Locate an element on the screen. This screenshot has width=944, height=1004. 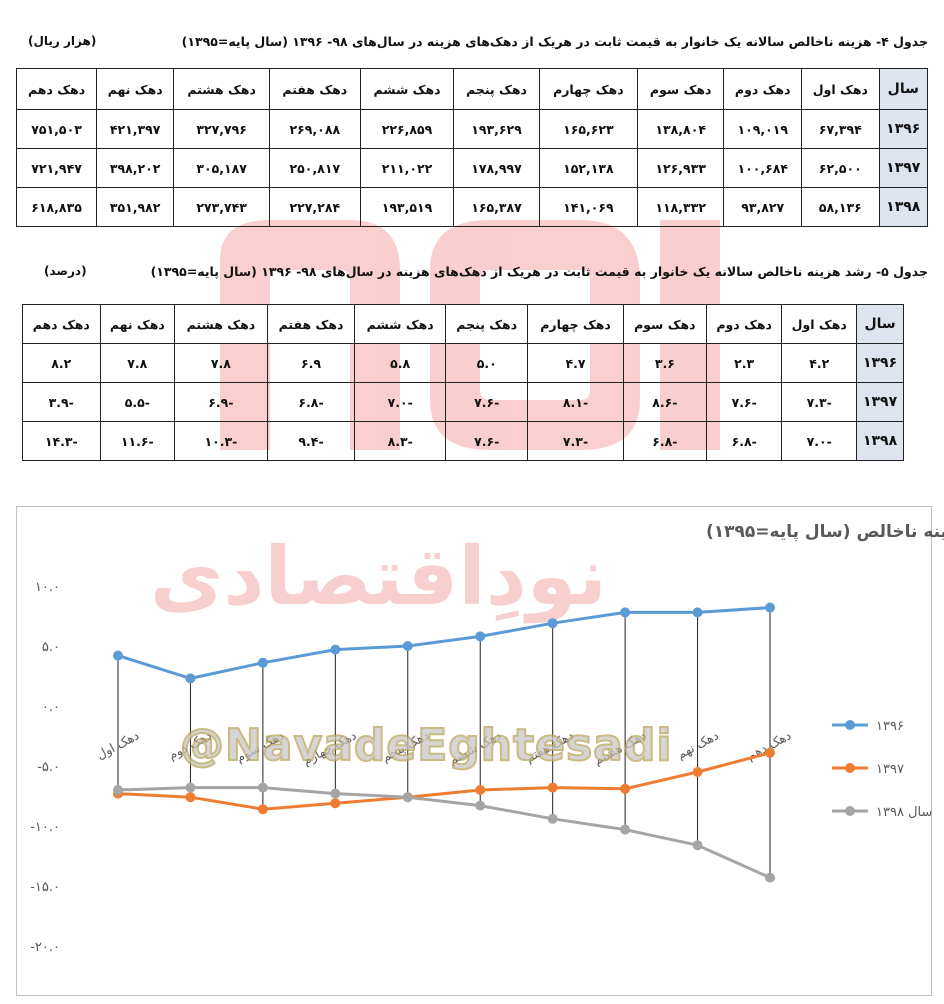
table5-value-cell: -۹.۴ is located at coordinates (311, 441).